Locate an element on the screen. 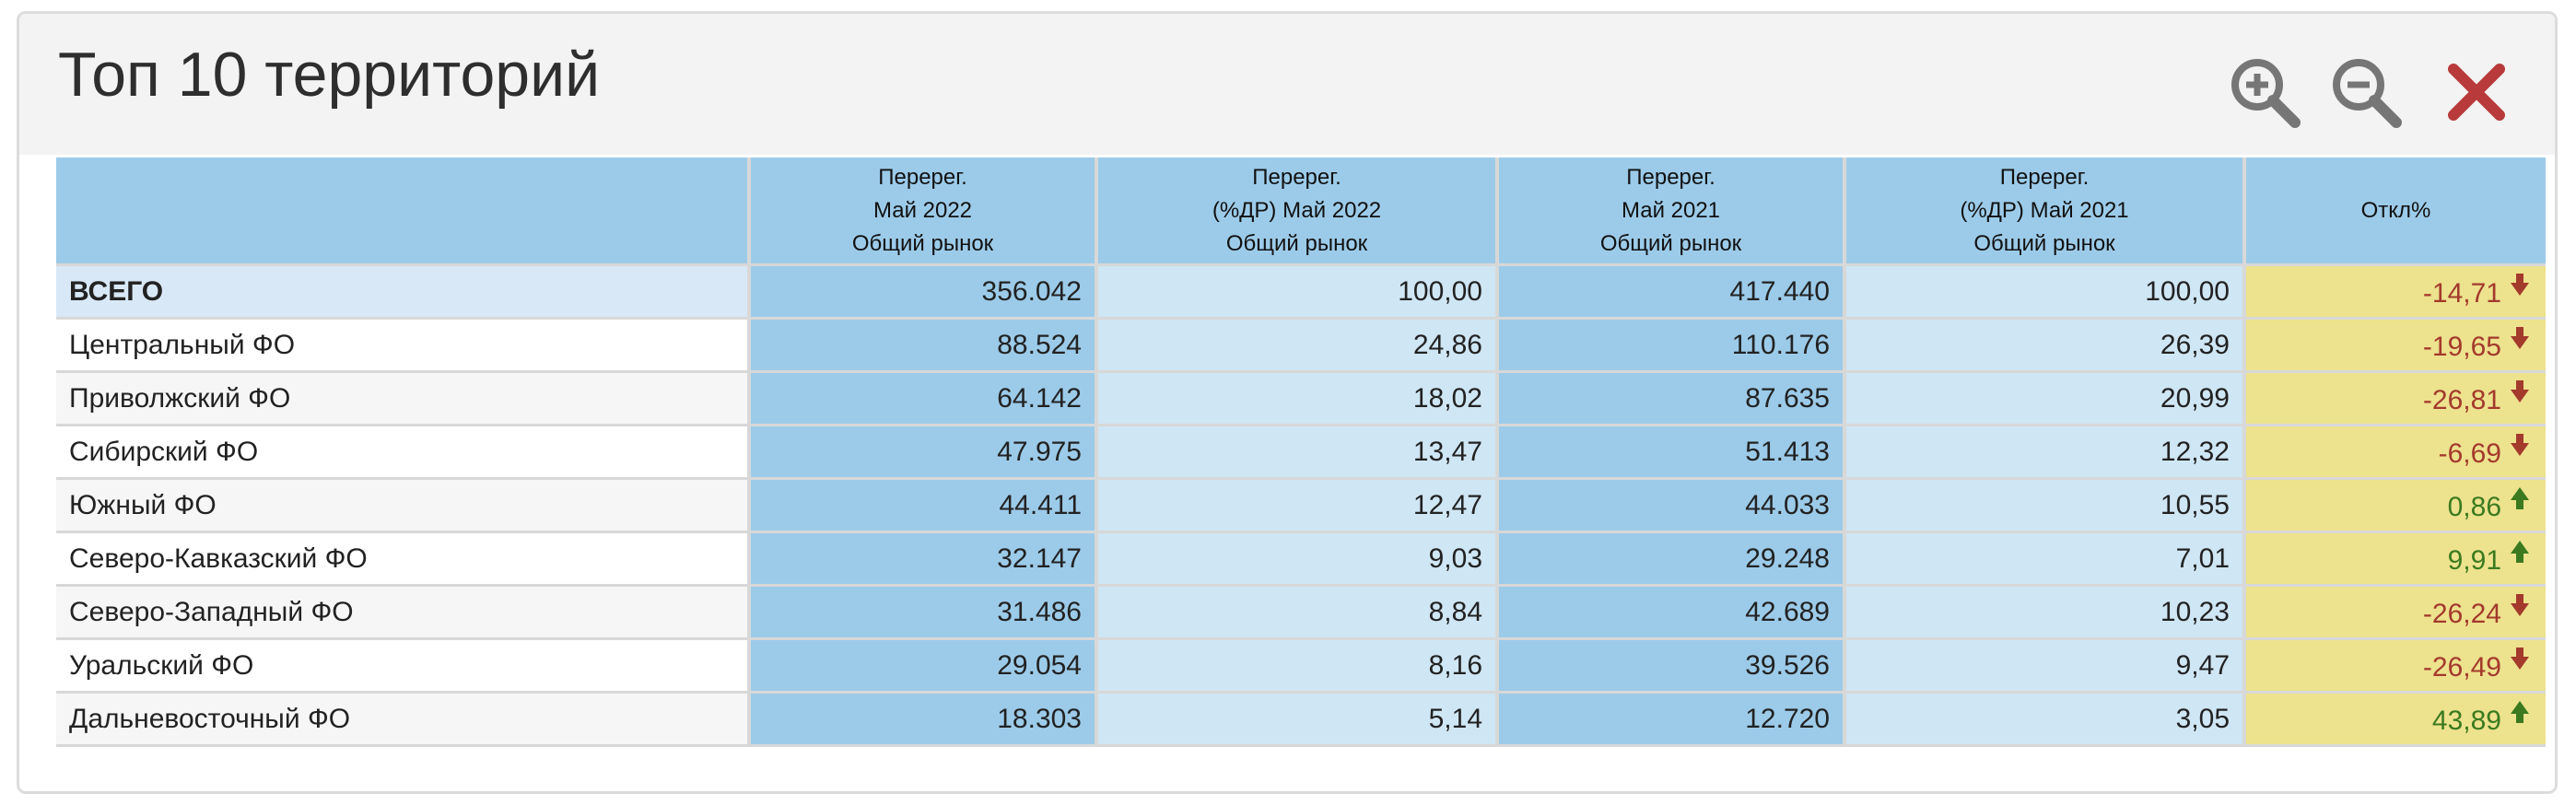  value-cell: 18,02 is located at coordinates (1298, 399).